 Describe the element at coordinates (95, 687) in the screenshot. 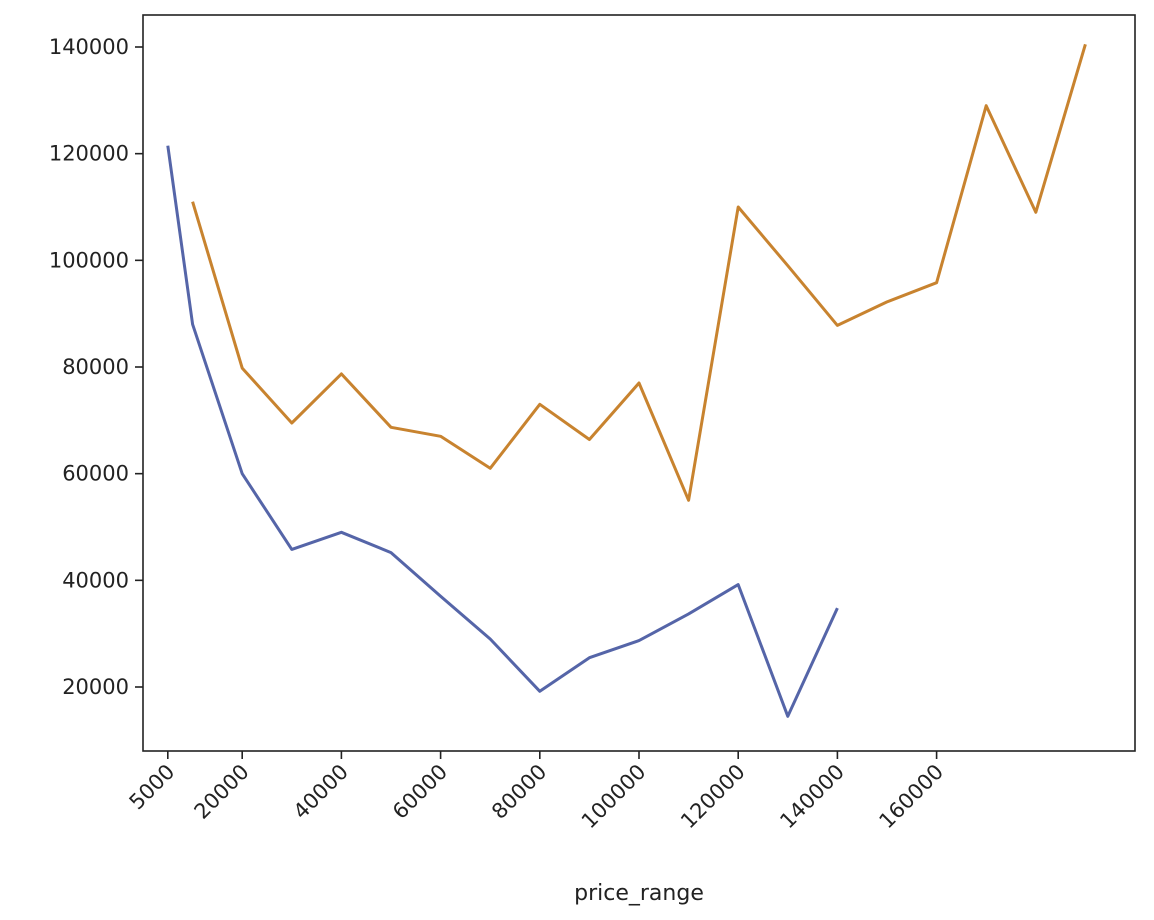

I see `y-tick-label: 20000` at that location.